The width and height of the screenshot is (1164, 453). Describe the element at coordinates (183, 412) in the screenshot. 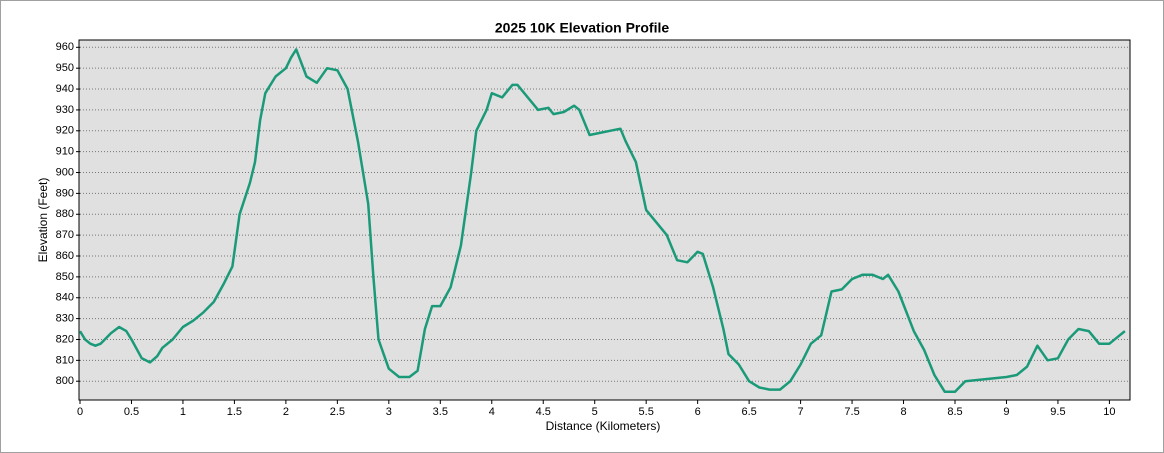

I see `x-tick-label: 1` at that location.